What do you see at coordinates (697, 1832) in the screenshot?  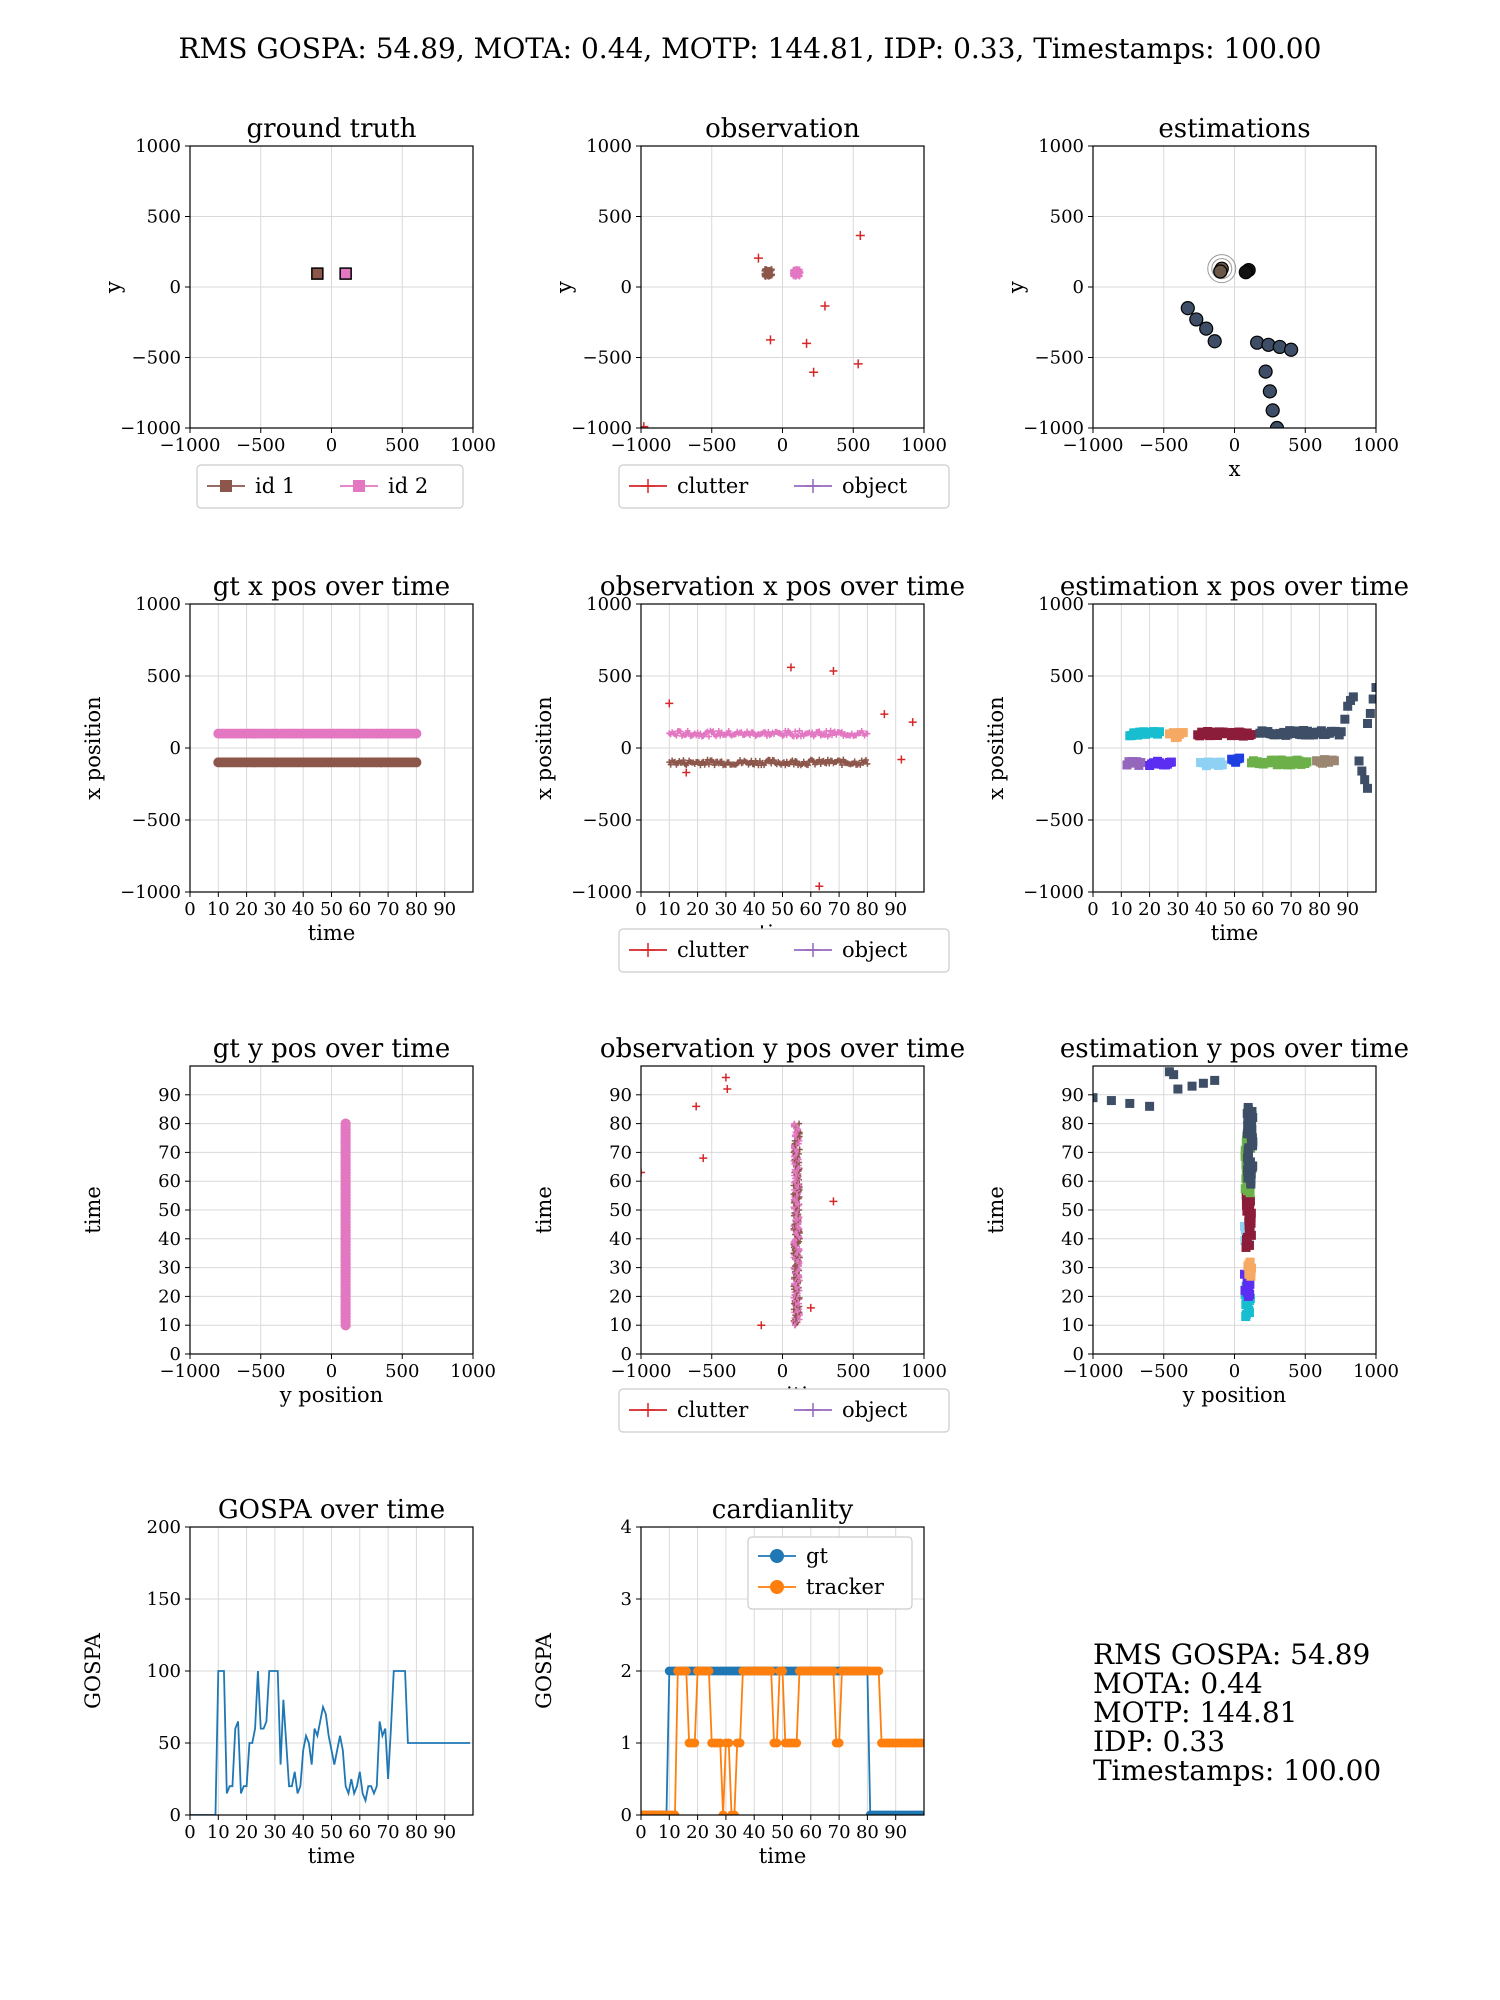 I see `x-tick-label: 20` at bounding box center [697, 1832].